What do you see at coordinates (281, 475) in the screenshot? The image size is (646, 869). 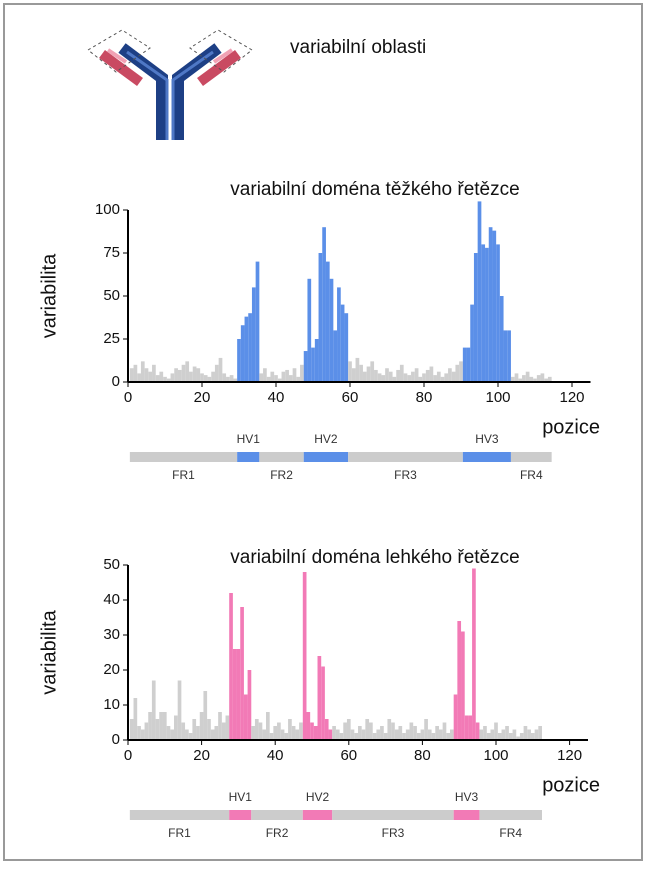 I see `region-label: FR2` at bounding box center [281, 475].